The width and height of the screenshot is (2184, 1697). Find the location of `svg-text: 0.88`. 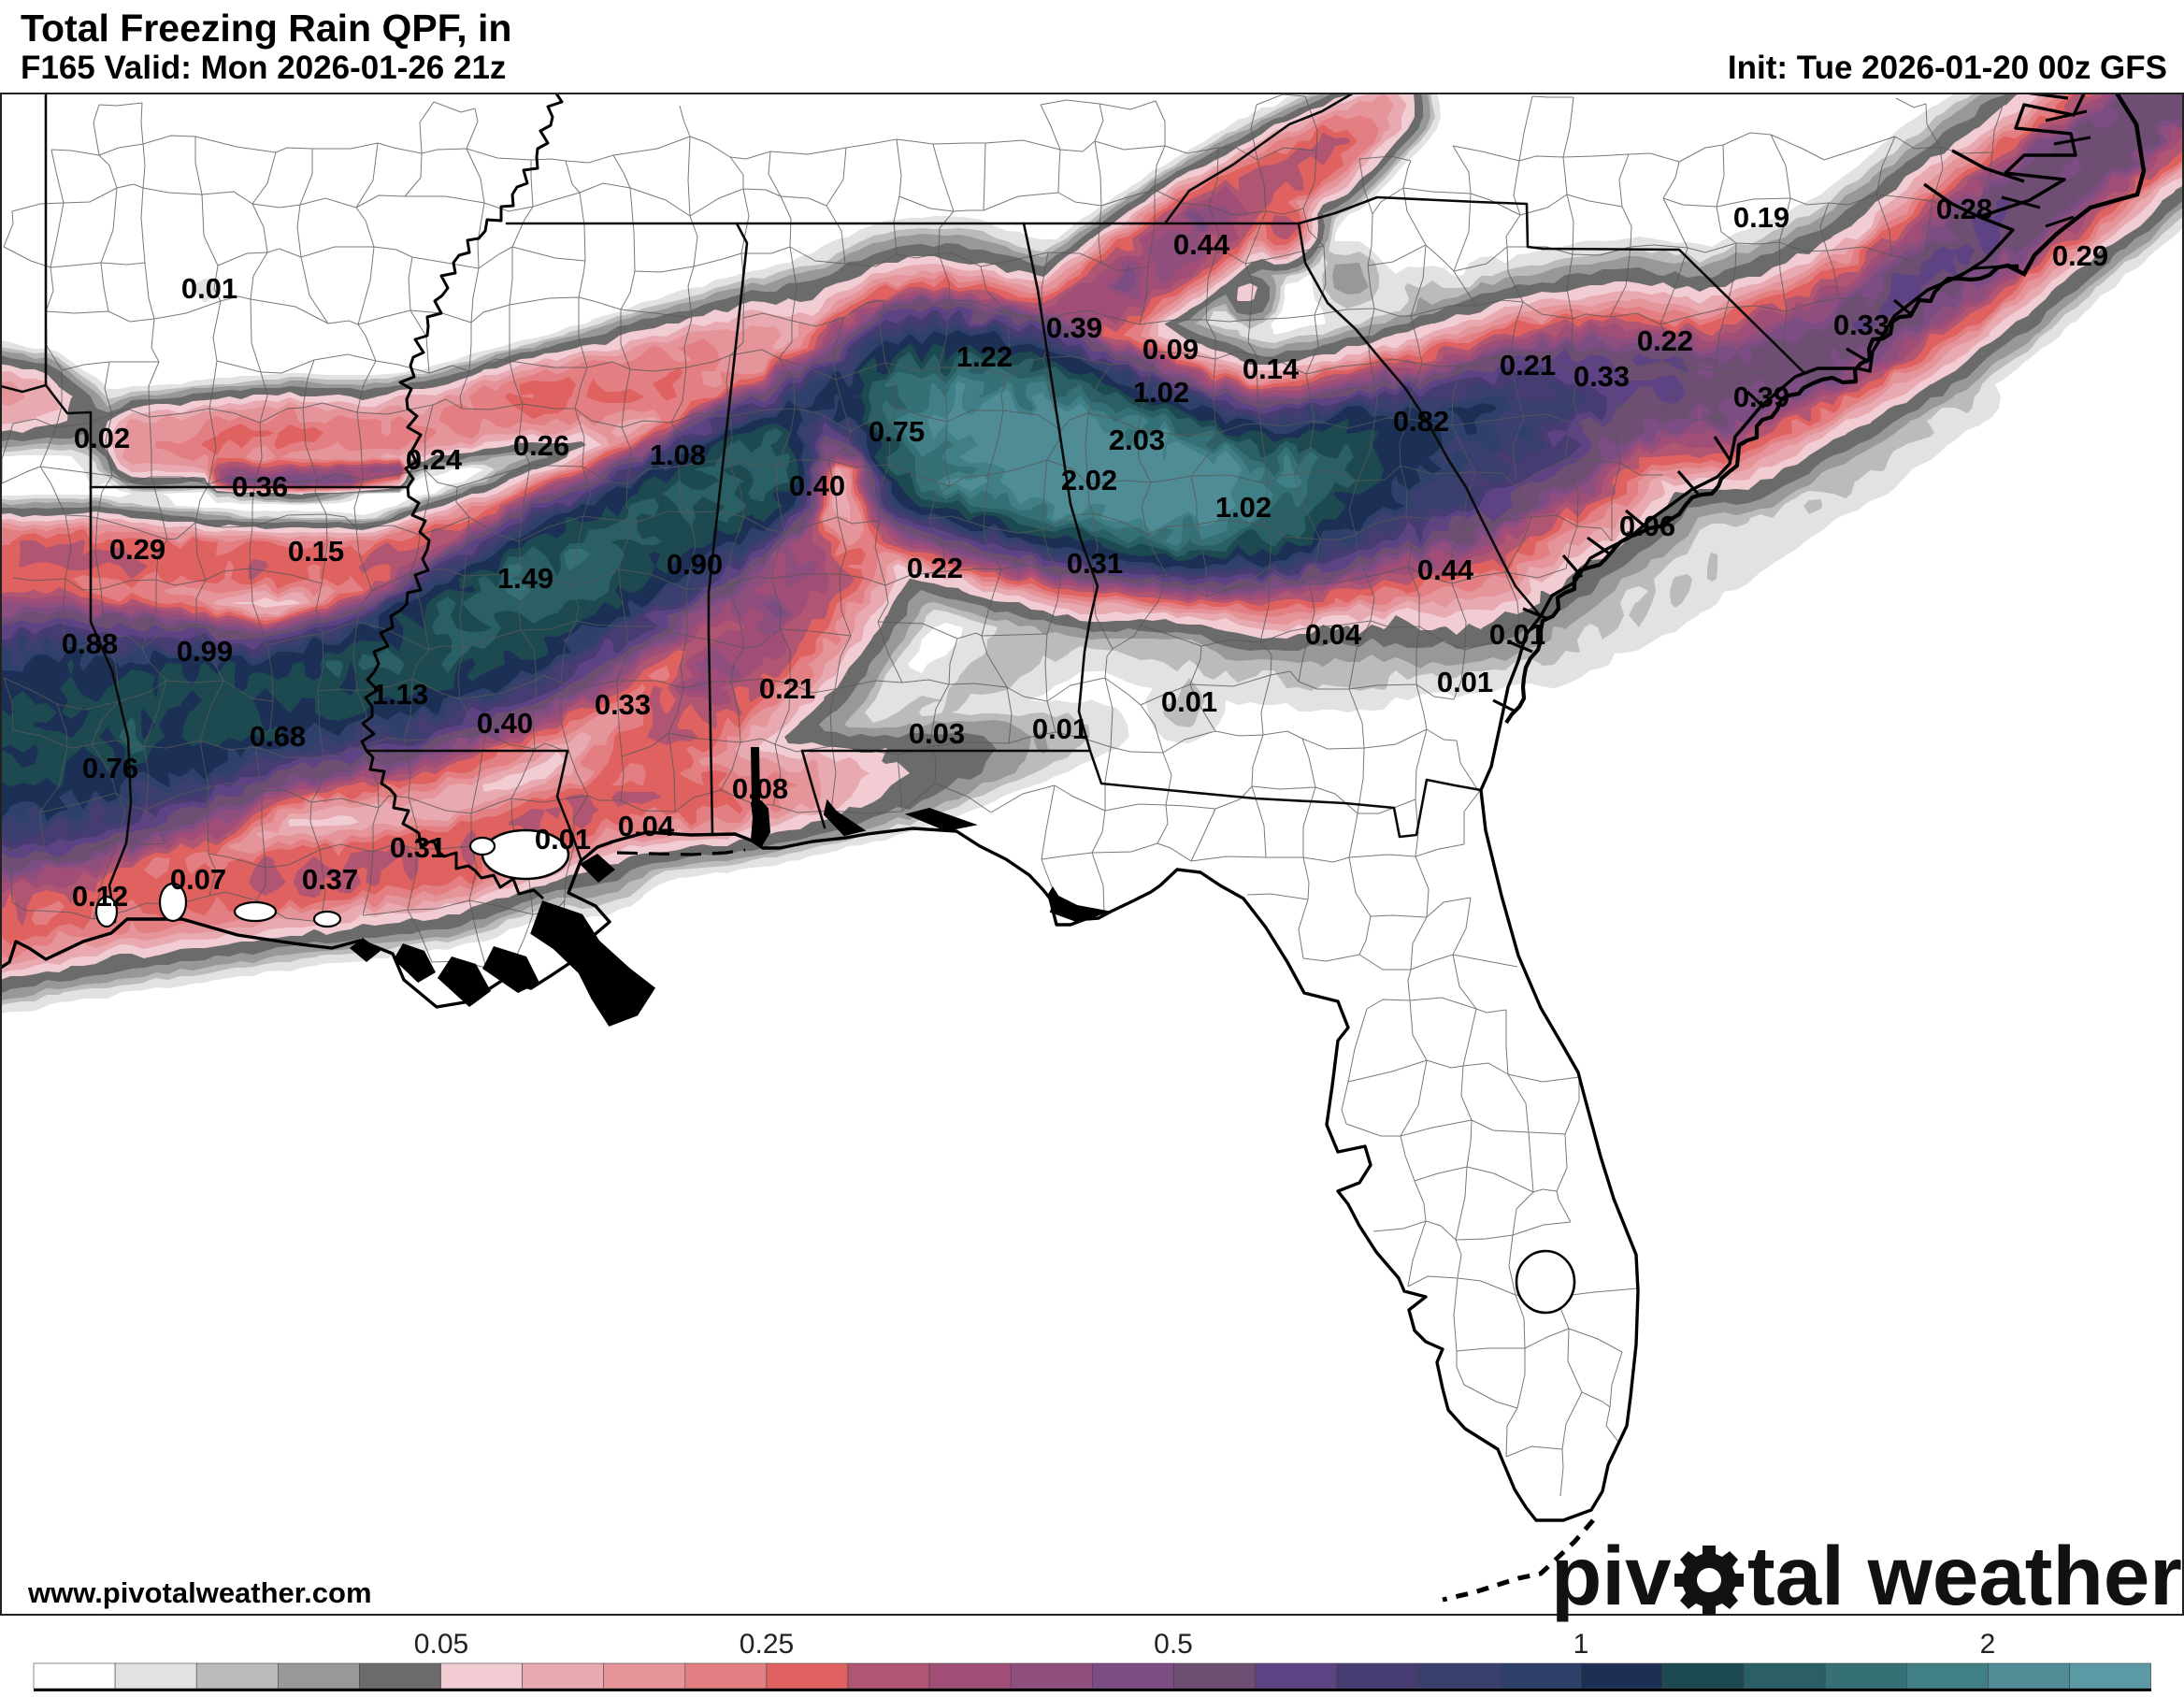

svg-text: 0.88 is located at coordinates (90, 643).